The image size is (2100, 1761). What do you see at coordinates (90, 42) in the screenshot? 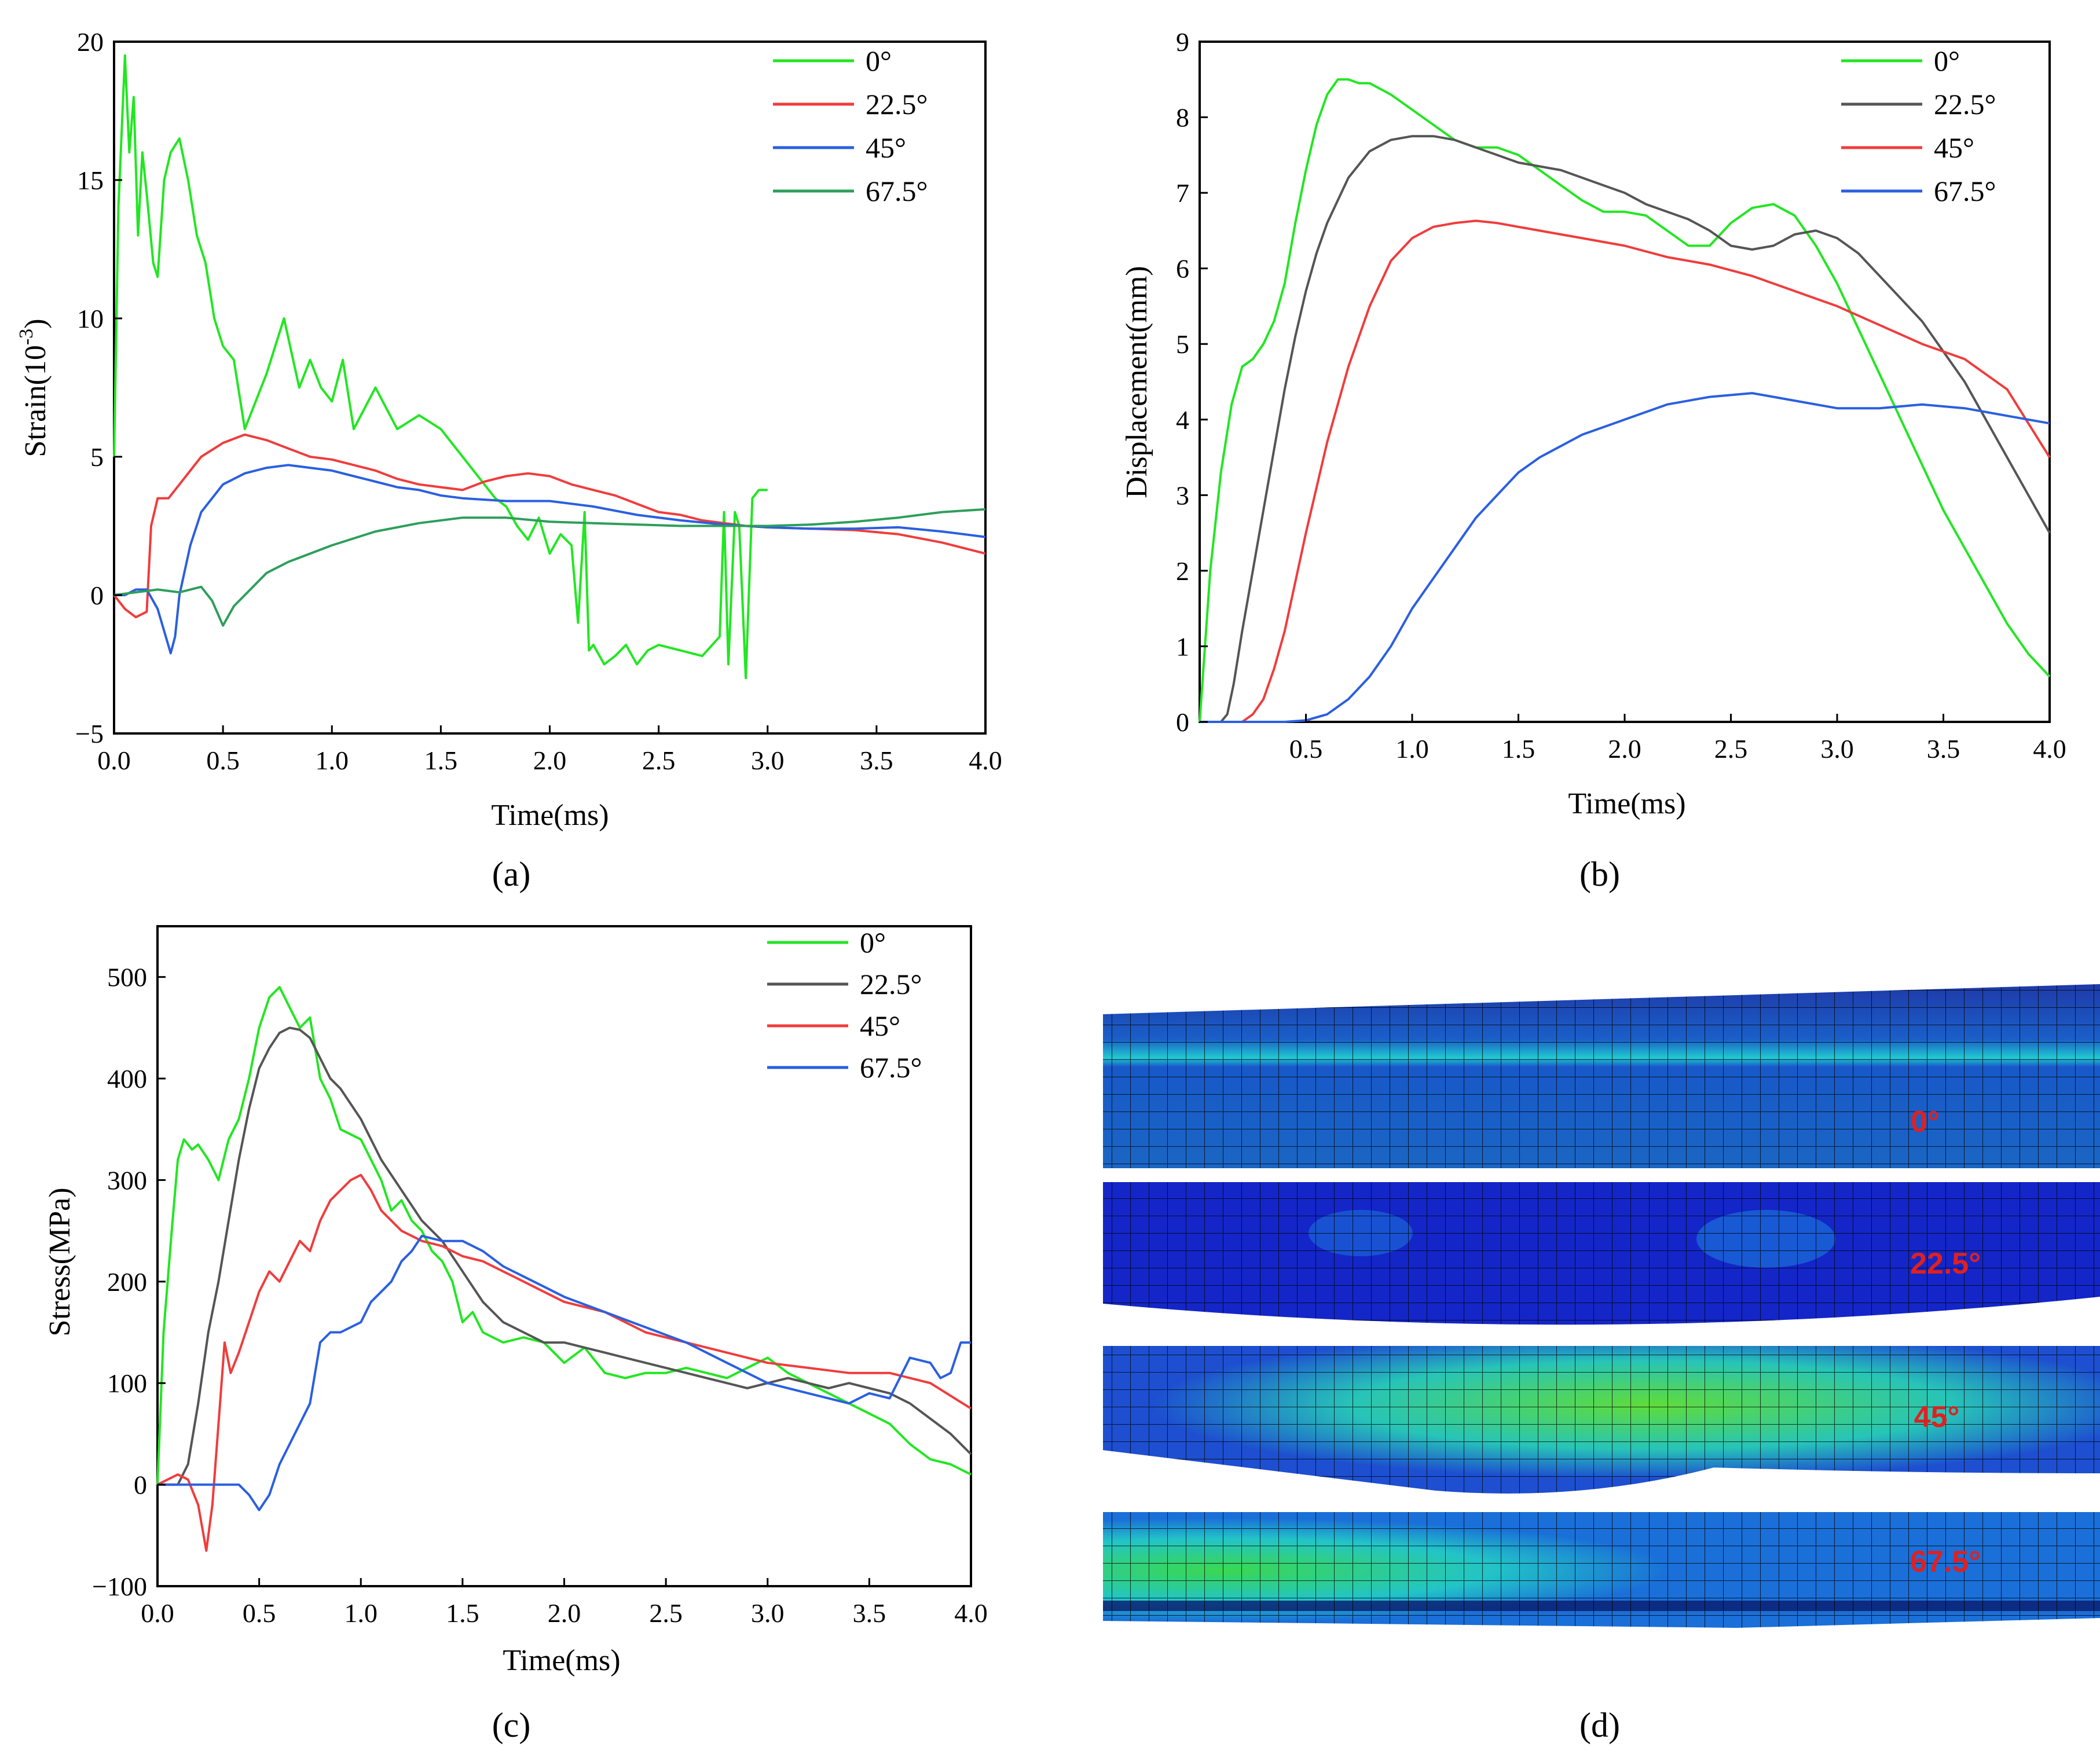
I see `y-tick-label: 20` at bounding box center [90, 42].